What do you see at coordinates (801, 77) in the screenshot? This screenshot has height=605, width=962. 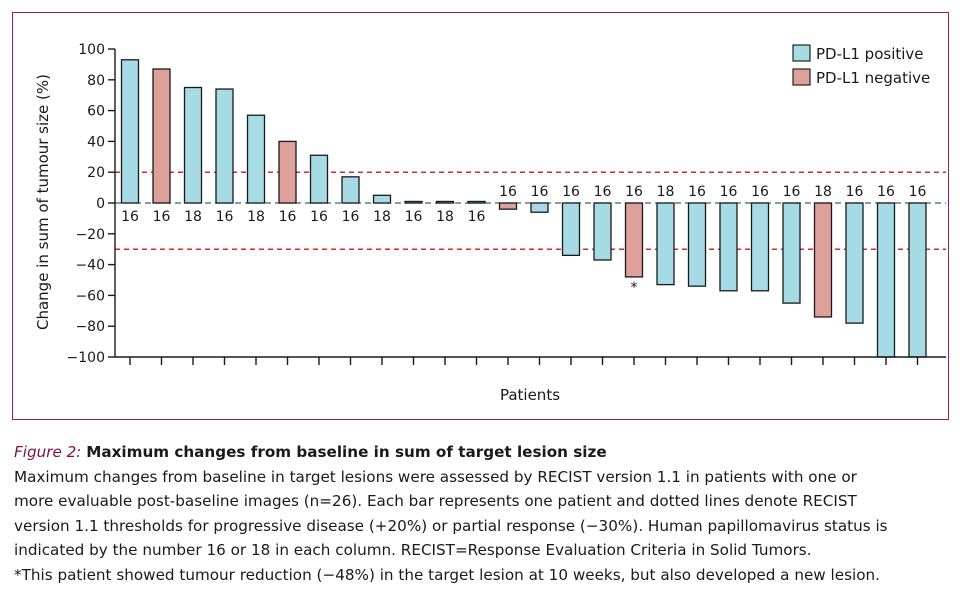 I see `legend-swatch-negative` at bounding box center [801, 77].